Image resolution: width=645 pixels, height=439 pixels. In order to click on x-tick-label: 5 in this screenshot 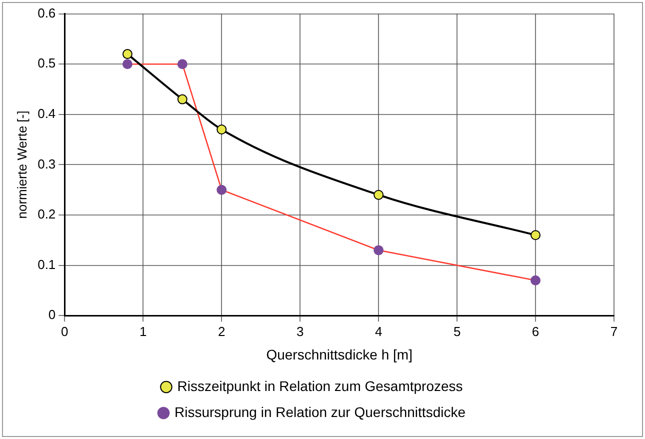, I will do `click(457, 331)`.